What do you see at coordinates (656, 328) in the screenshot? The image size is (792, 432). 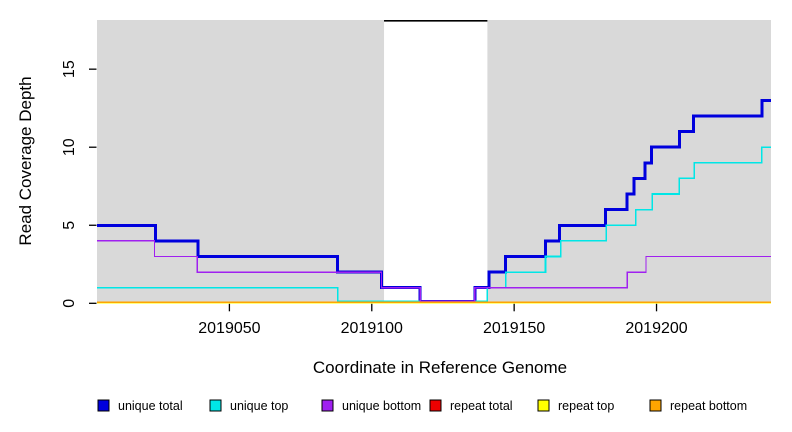 I see `x-tick-label: 2019200` at bounding box center [656, 328].